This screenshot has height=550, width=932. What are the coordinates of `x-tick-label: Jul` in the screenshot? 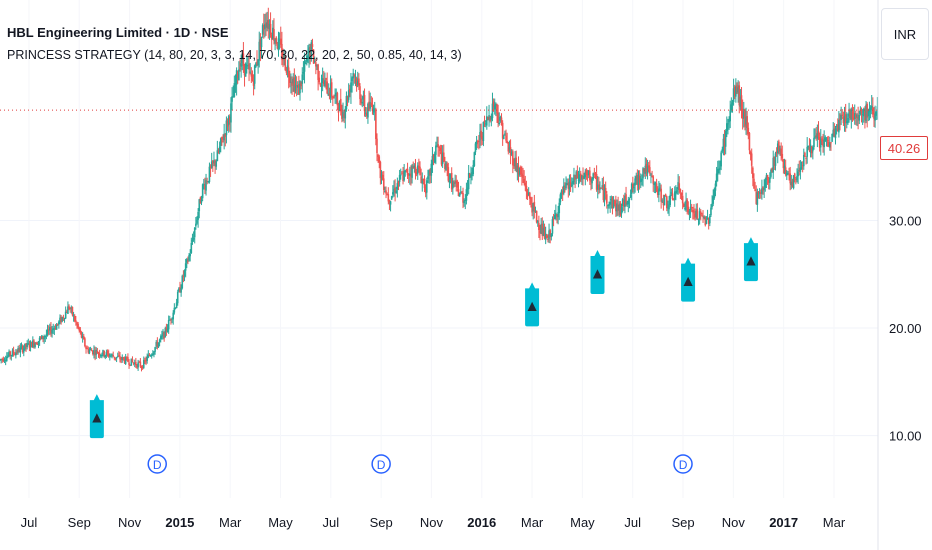 It's located at (331, 522).